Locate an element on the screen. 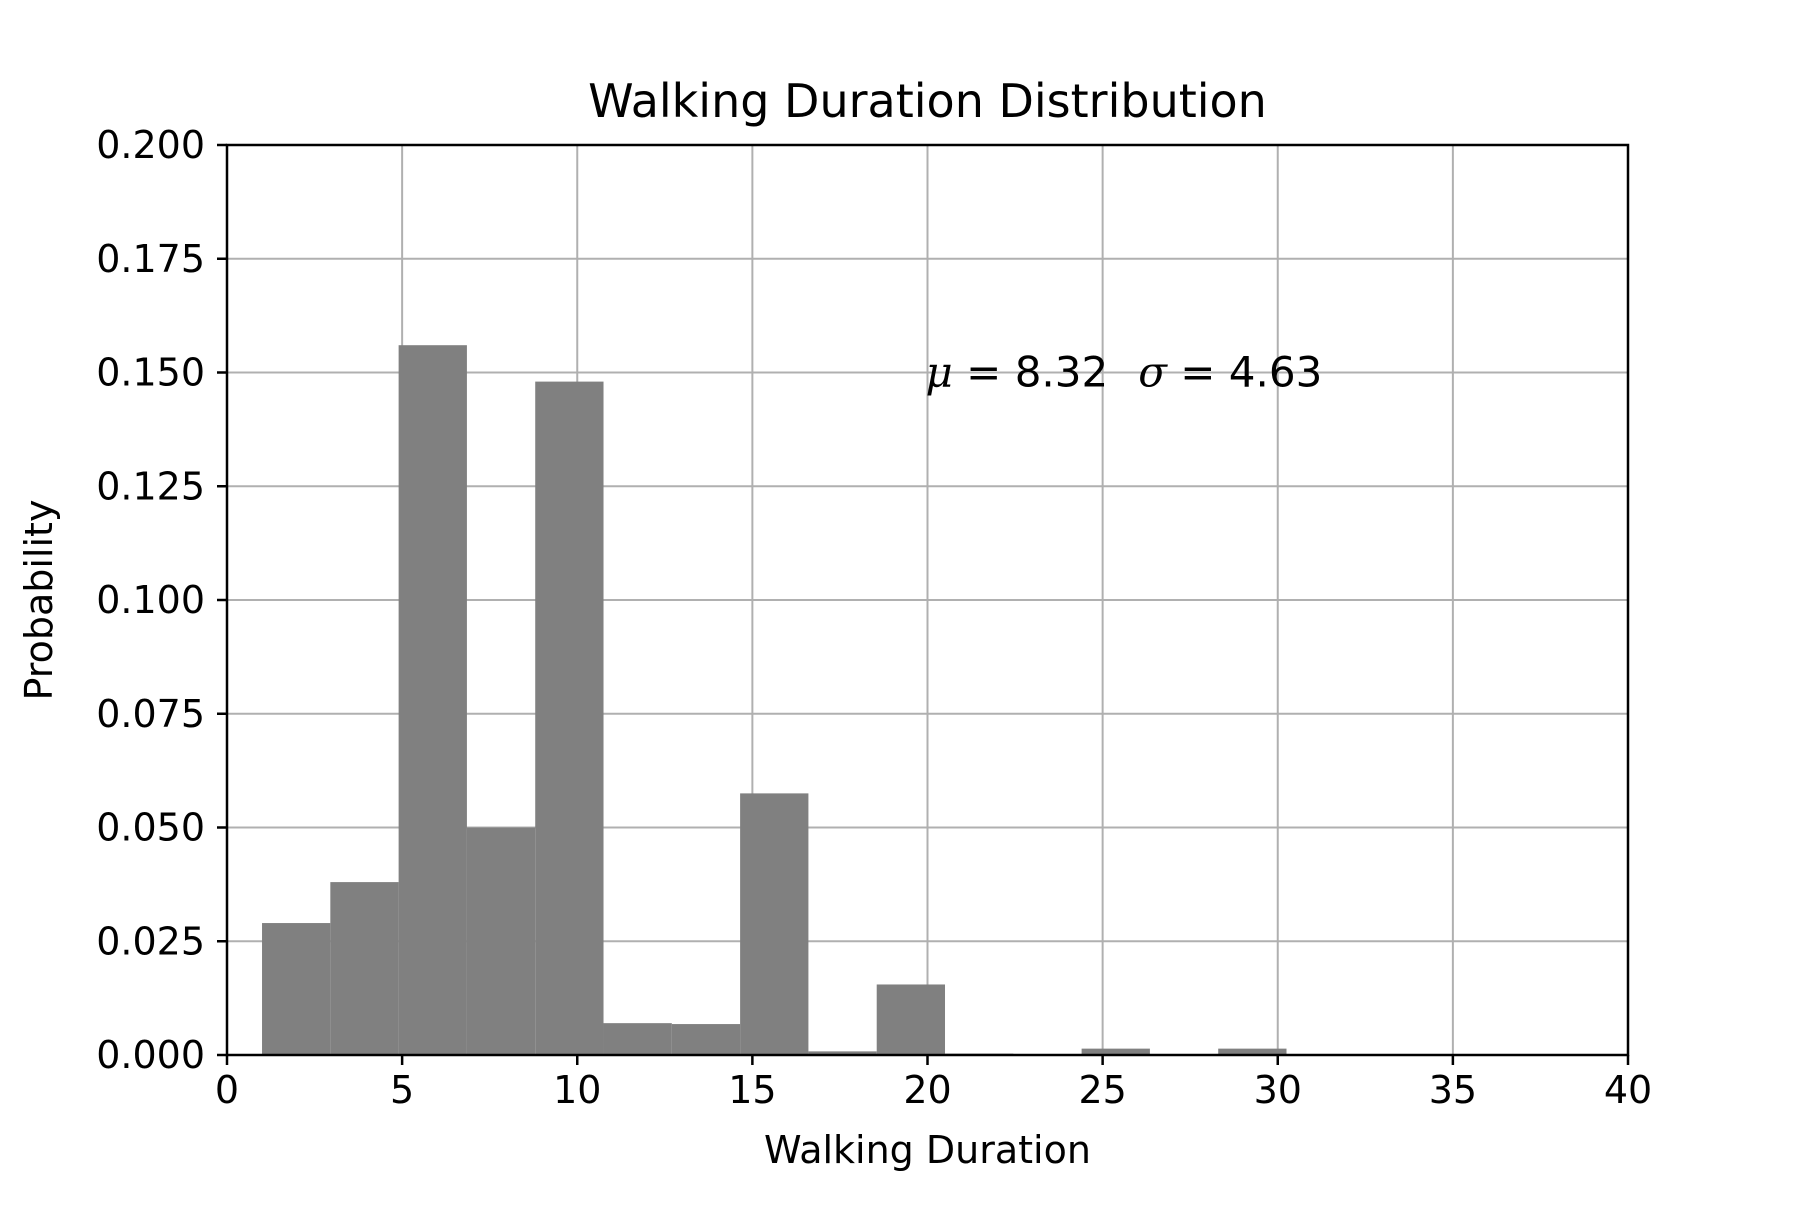 The image size is (1800, 1205). mu-symbol: μ is located at coordinates (939, 372).